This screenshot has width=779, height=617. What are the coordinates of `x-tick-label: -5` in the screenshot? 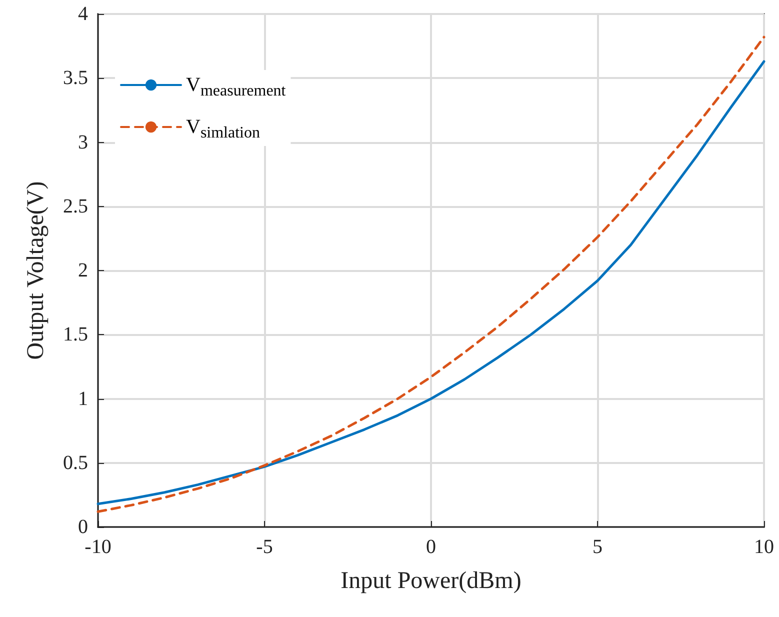 It's located at (264, 547).